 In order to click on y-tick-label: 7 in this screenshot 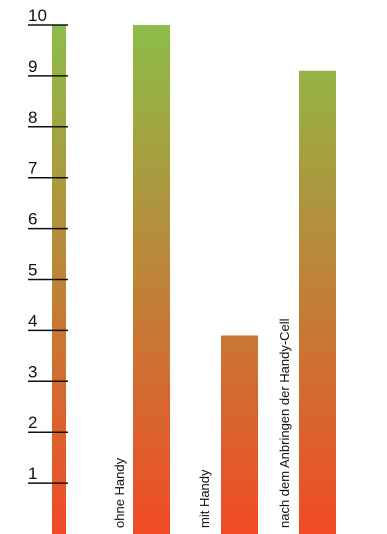, I will do `click(32, 168)`.